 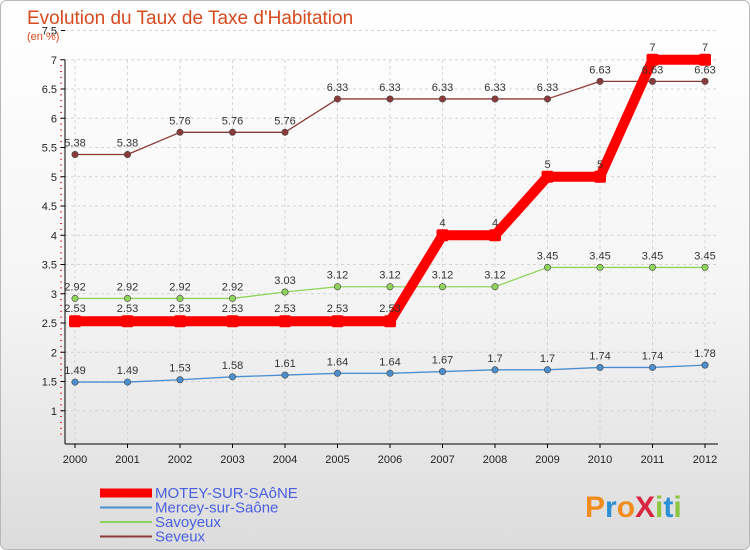 What do you see at coordinates (705, 460) in the screenshot?
I see `x-tick-label: 2012` at bounding box center [705, 460].